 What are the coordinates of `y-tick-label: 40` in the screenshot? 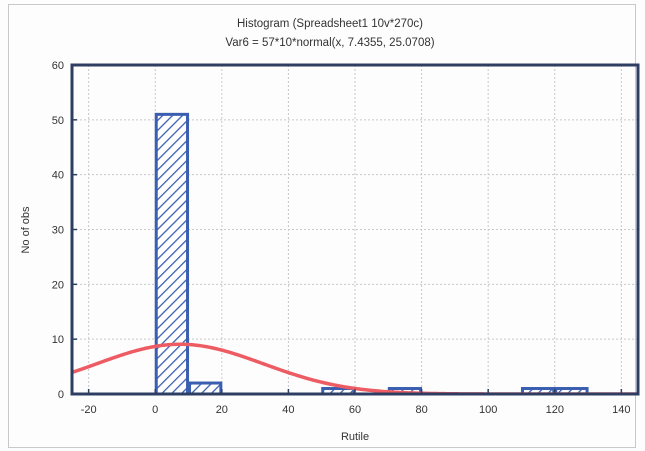 It's located at (58, 176).